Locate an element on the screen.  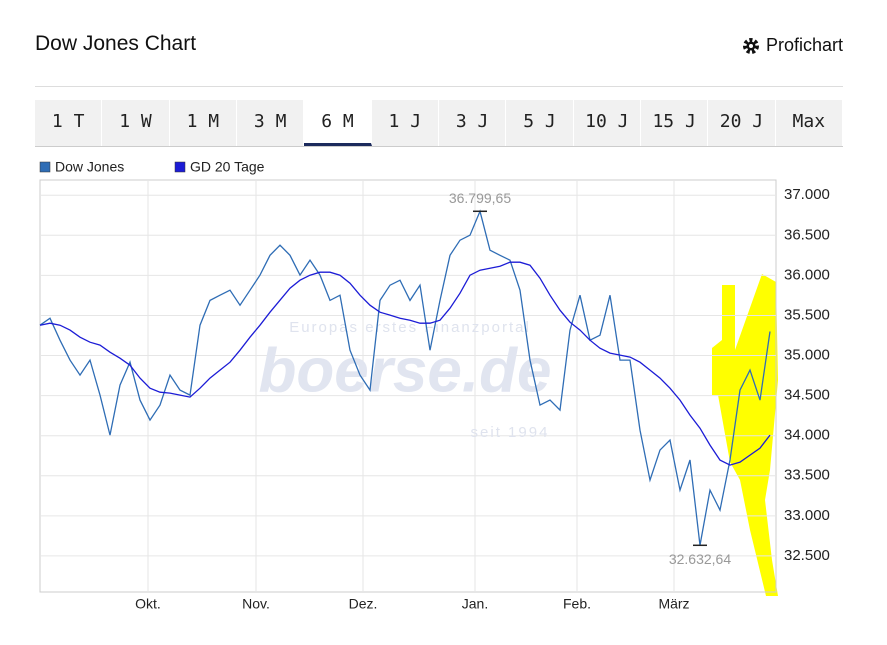
y-tick-label: 37.000 is located at coordinates (807, 194).